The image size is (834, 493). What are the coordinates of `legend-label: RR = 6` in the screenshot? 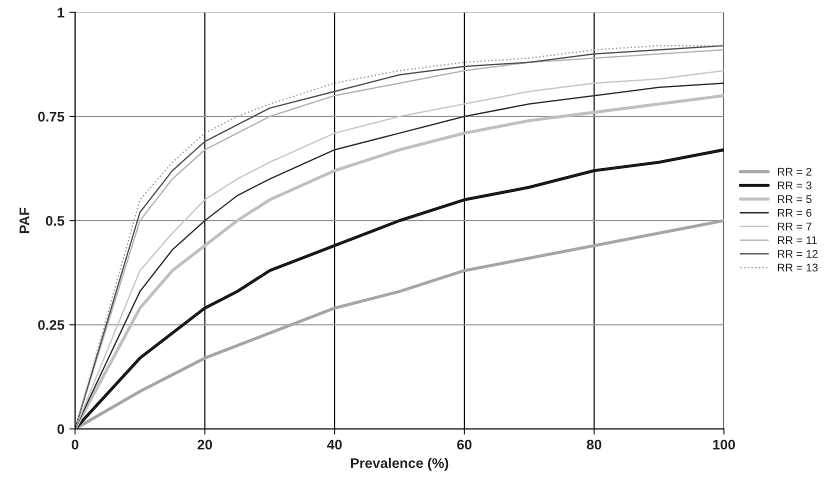 It's located at (795, 212).